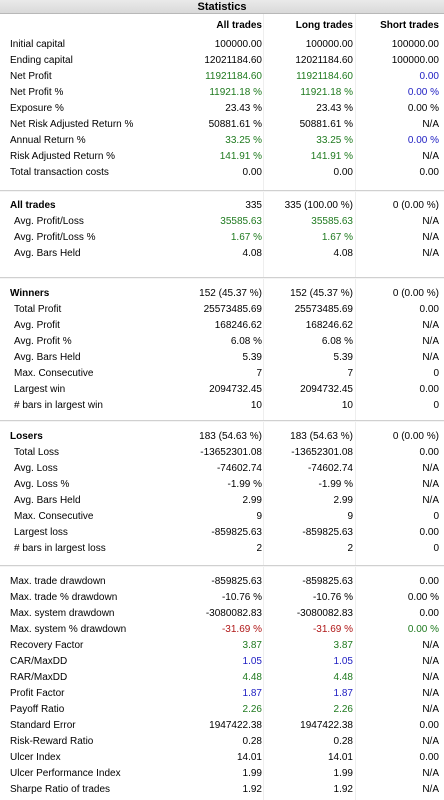 This screenshot has width=444, height=800. Describe the element at coordinates (222, 325) in the screenshot. I see `stat-row: Avg. Profit 168246.62 168246.62 N/A` at that location.